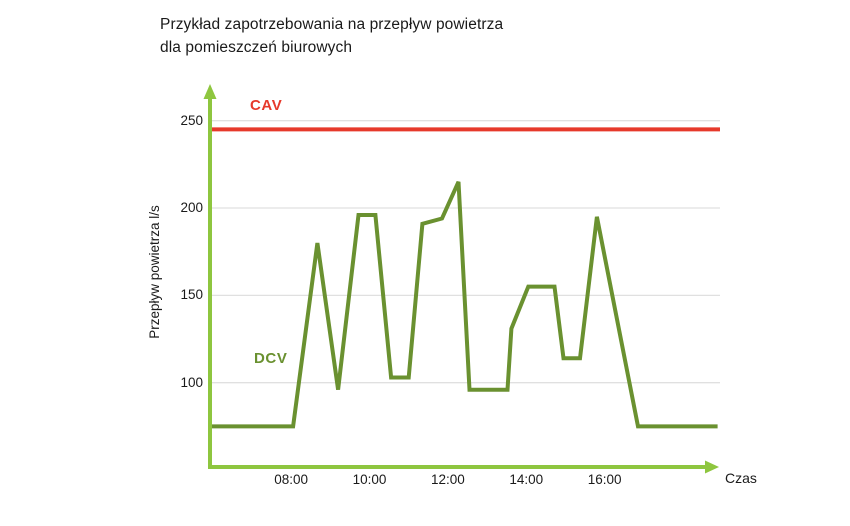 This screenshot has height=526, width=850. What do you see at coordinates (604, 479) in the screenshot?
I see `x-tick-label-16:00: 16:00` at bounding box center [604, 479].